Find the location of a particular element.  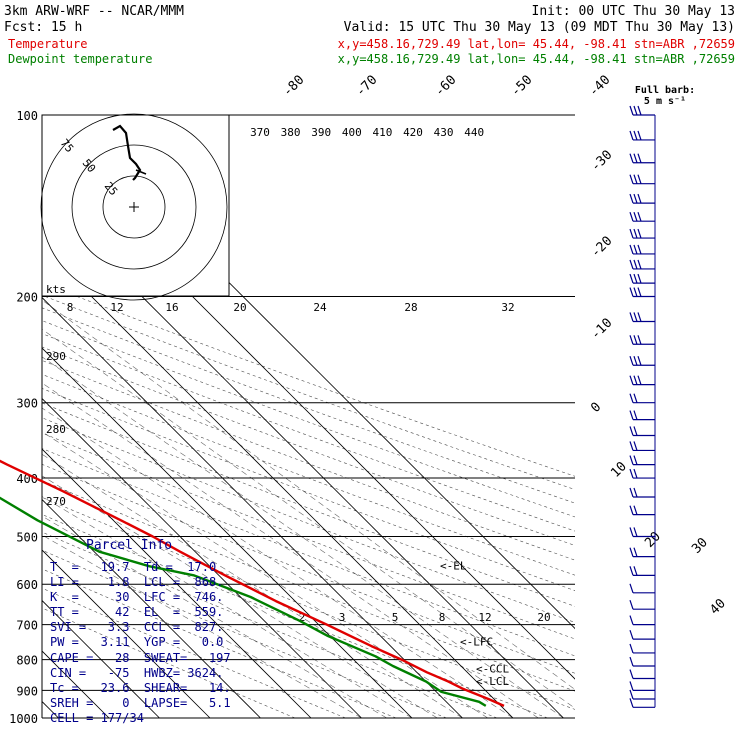

moist-adiabat is located at coordinates (202, 626).